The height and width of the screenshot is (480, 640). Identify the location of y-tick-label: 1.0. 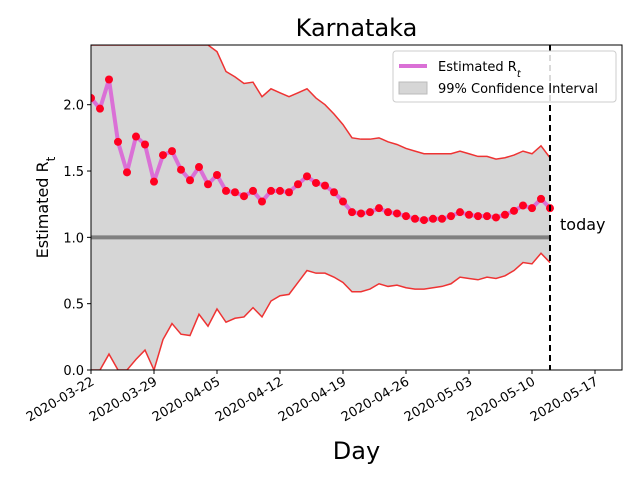
(73, 238).